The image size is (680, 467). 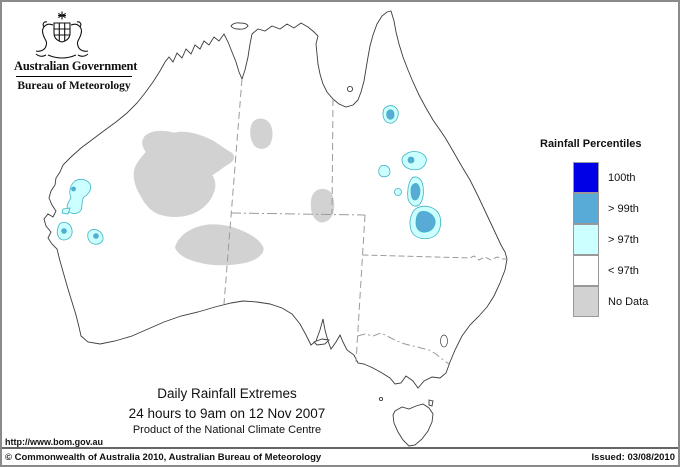 I want to click on act-border, so click(x=444, y=341).